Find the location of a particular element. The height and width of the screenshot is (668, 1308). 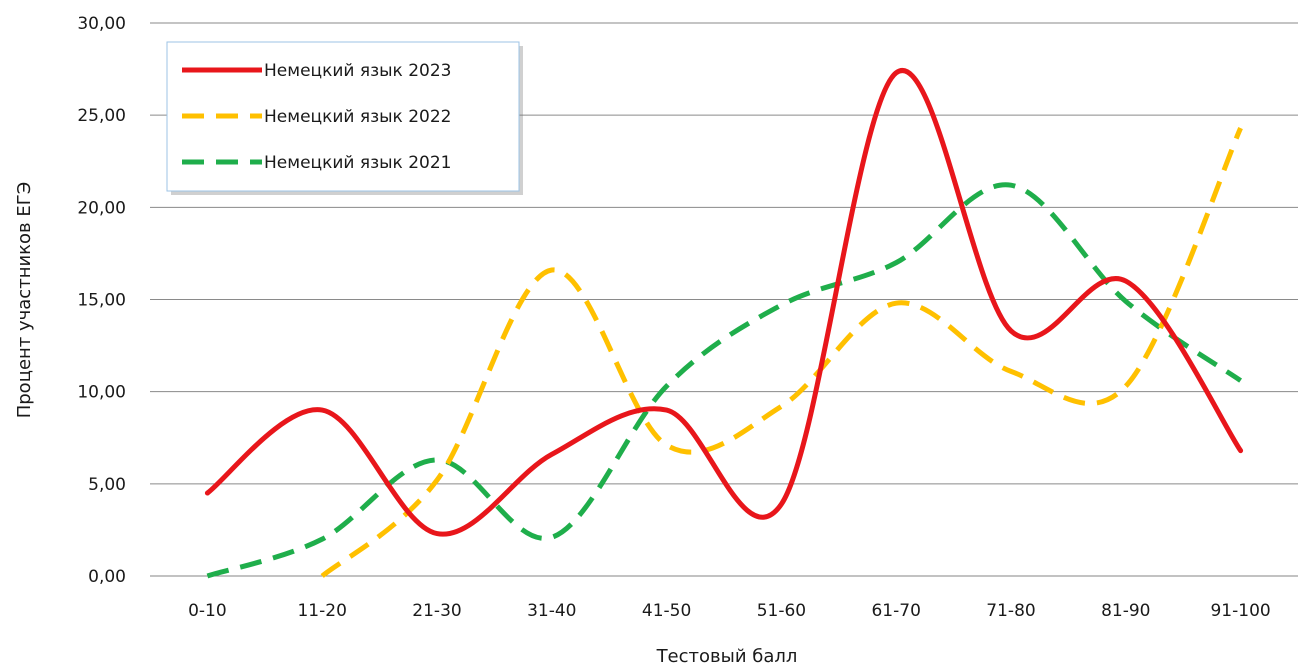

x-tick-label: 51-60 is located at coordinates (781, 611).